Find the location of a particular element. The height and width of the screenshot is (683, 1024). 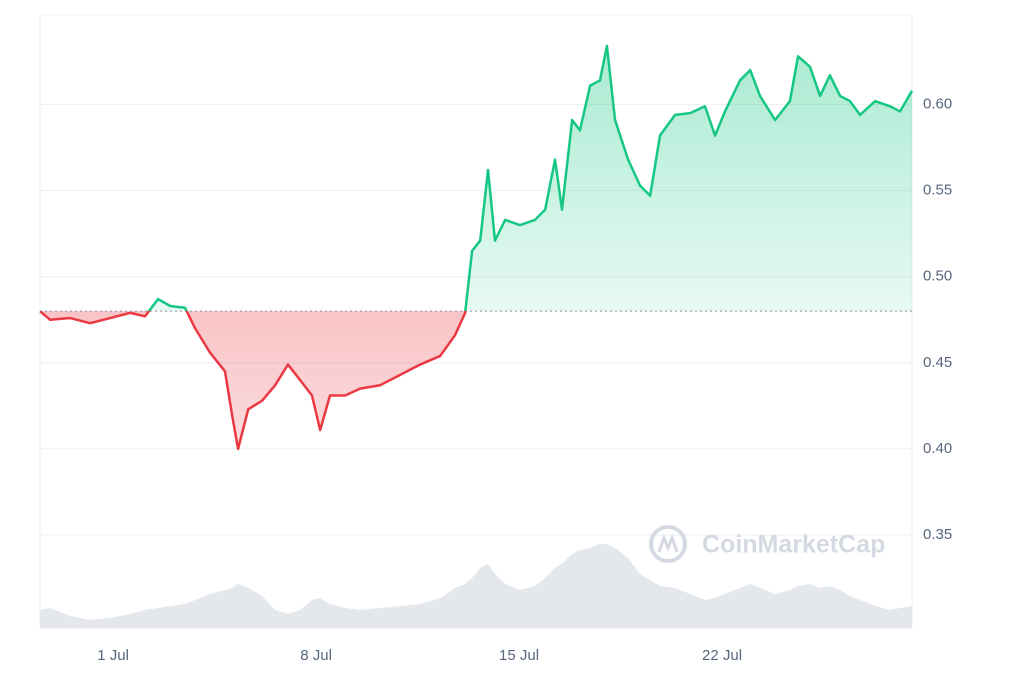

y-tick-label: 0.45 is located at coordinates (937, 362).